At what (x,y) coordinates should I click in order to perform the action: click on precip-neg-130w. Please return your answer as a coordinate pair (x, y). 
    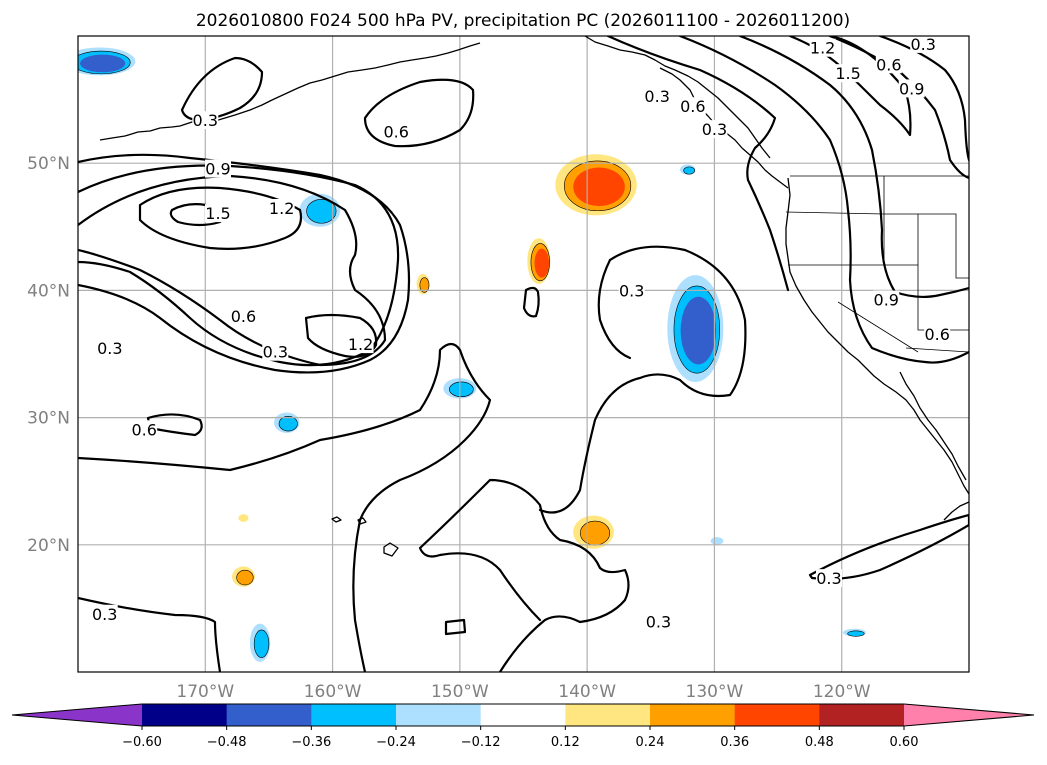
    Looking at the image, I should click on (717, 541).